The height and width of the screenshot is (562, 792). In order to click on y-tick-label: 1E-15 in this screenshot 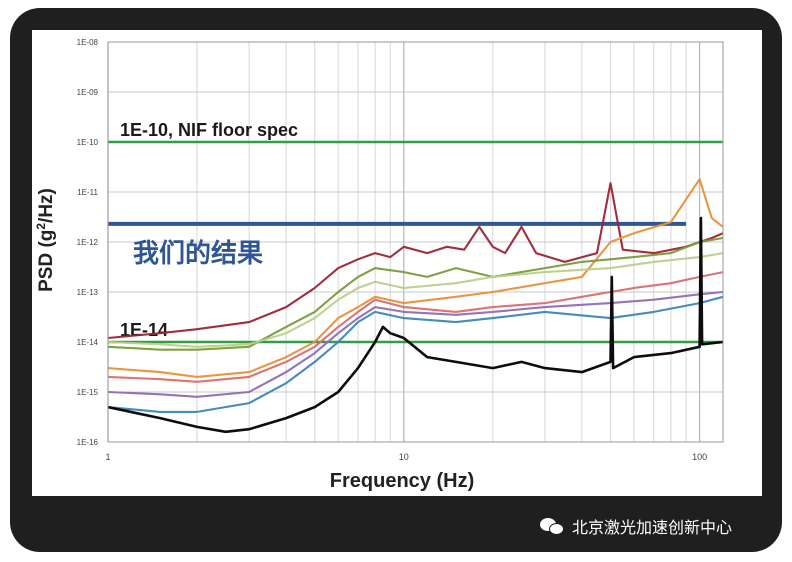, I will do `click(88, 392)`.